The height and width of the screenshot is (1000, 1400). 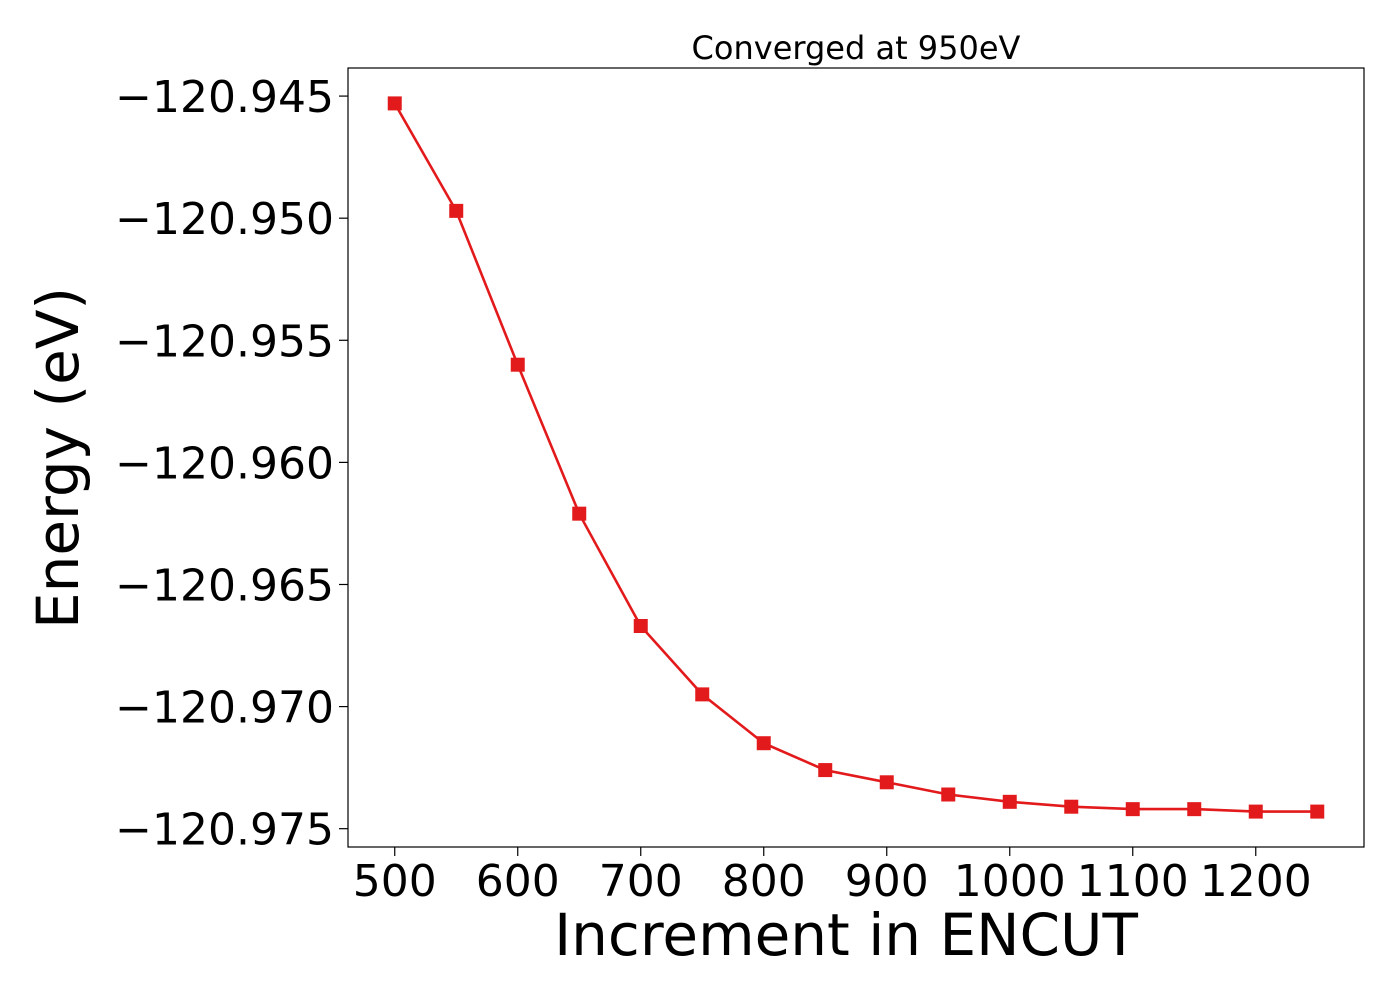 What do you see at coordinates (518, 881) in the screenshot?
I see `x-tick-label: 600` at bounding box center [518, 881].